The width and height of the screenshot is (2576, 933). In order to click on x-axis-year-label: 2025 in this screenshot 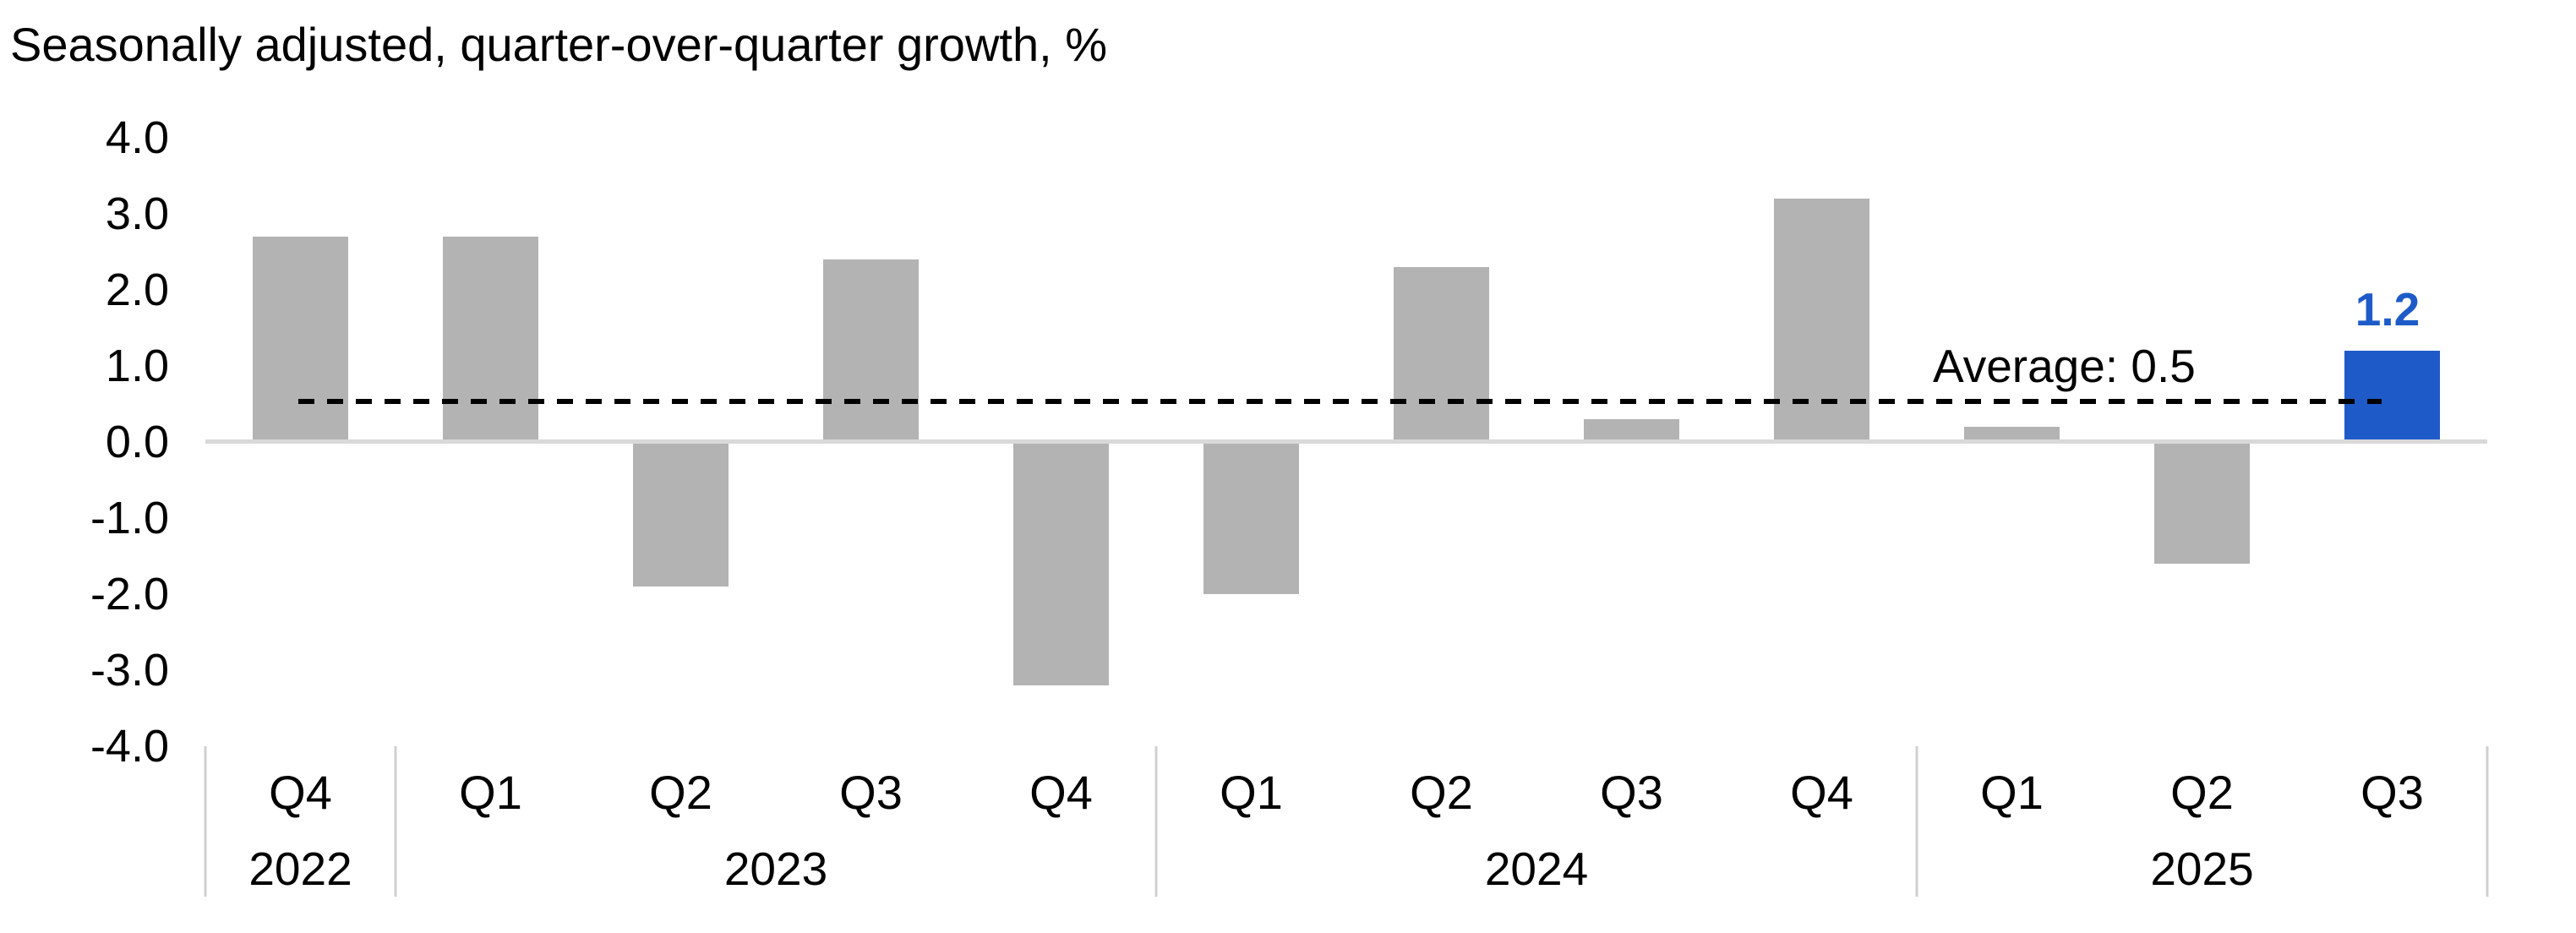, I will do `click(2202, 869)`.